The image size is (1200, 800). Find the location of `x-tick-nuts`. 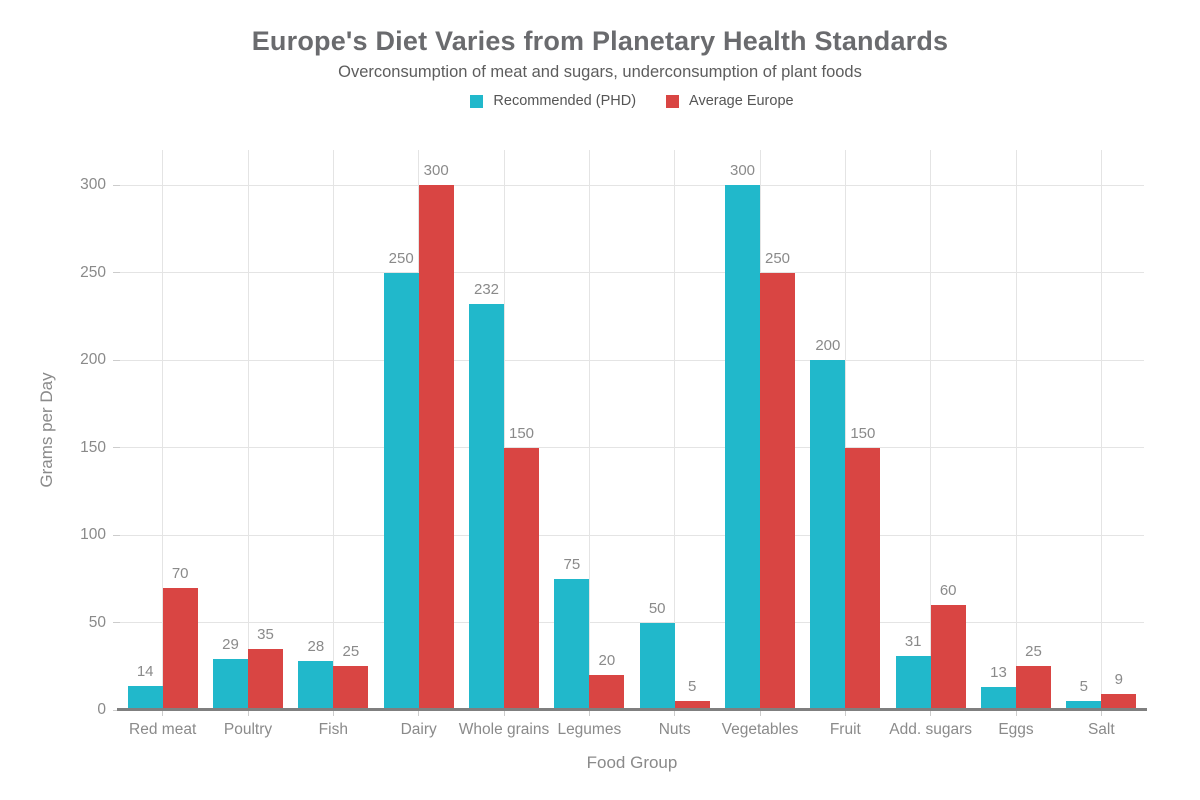

x-tick-nuts is located at coordinates (675, 713).